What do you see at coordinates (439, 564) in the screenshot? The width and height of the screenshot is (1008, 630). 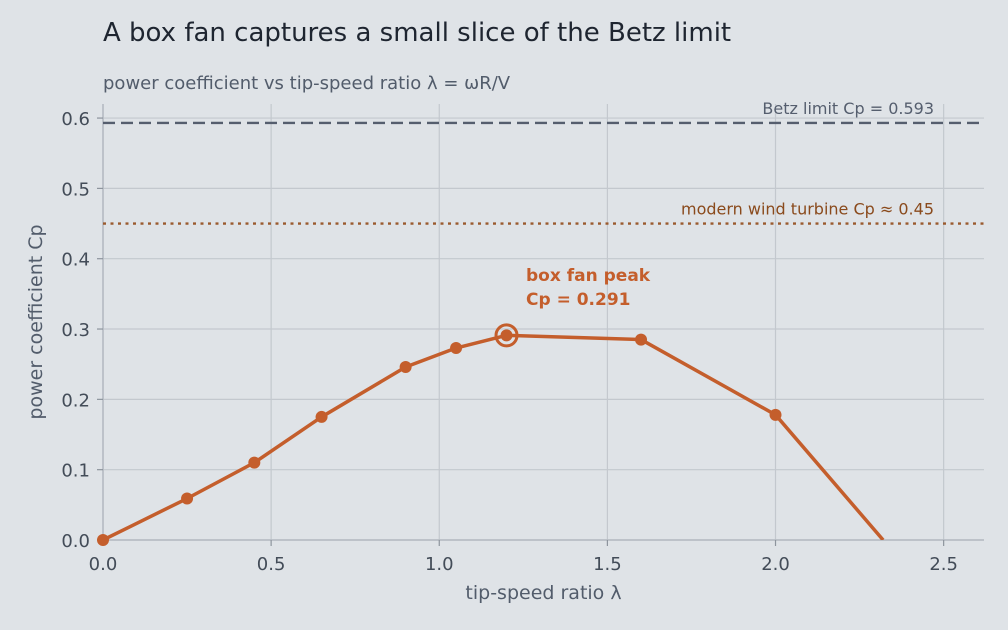 I see `x-tick-label: 1.0` at bounding box center [439, 564].